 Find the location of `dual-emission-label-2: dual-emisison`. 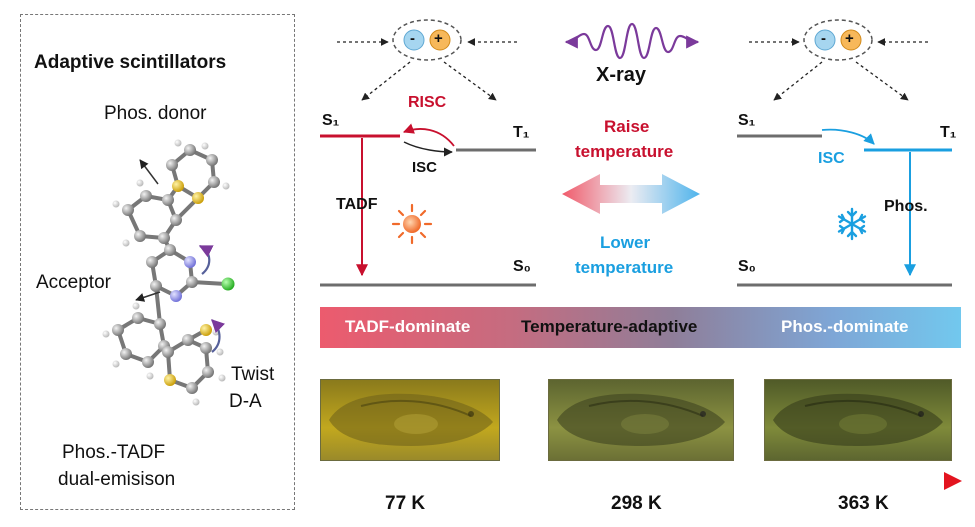

dual-emission-label-2: dual-emisison is located at coordinates (117, 479).